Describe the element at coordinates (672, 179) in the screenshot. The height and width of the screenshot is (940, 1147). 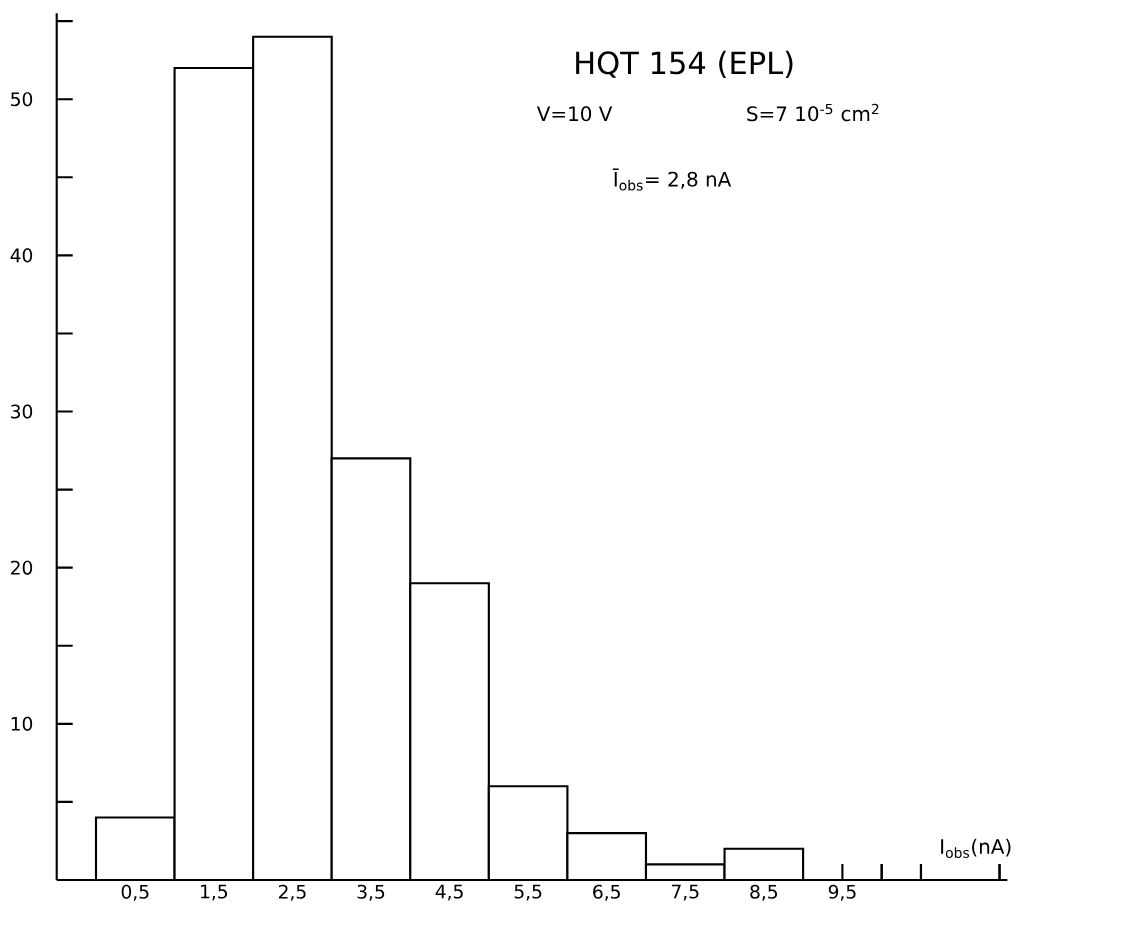
I see `annotation: Ī$_{obs}$= 2,8 nA` at that location.